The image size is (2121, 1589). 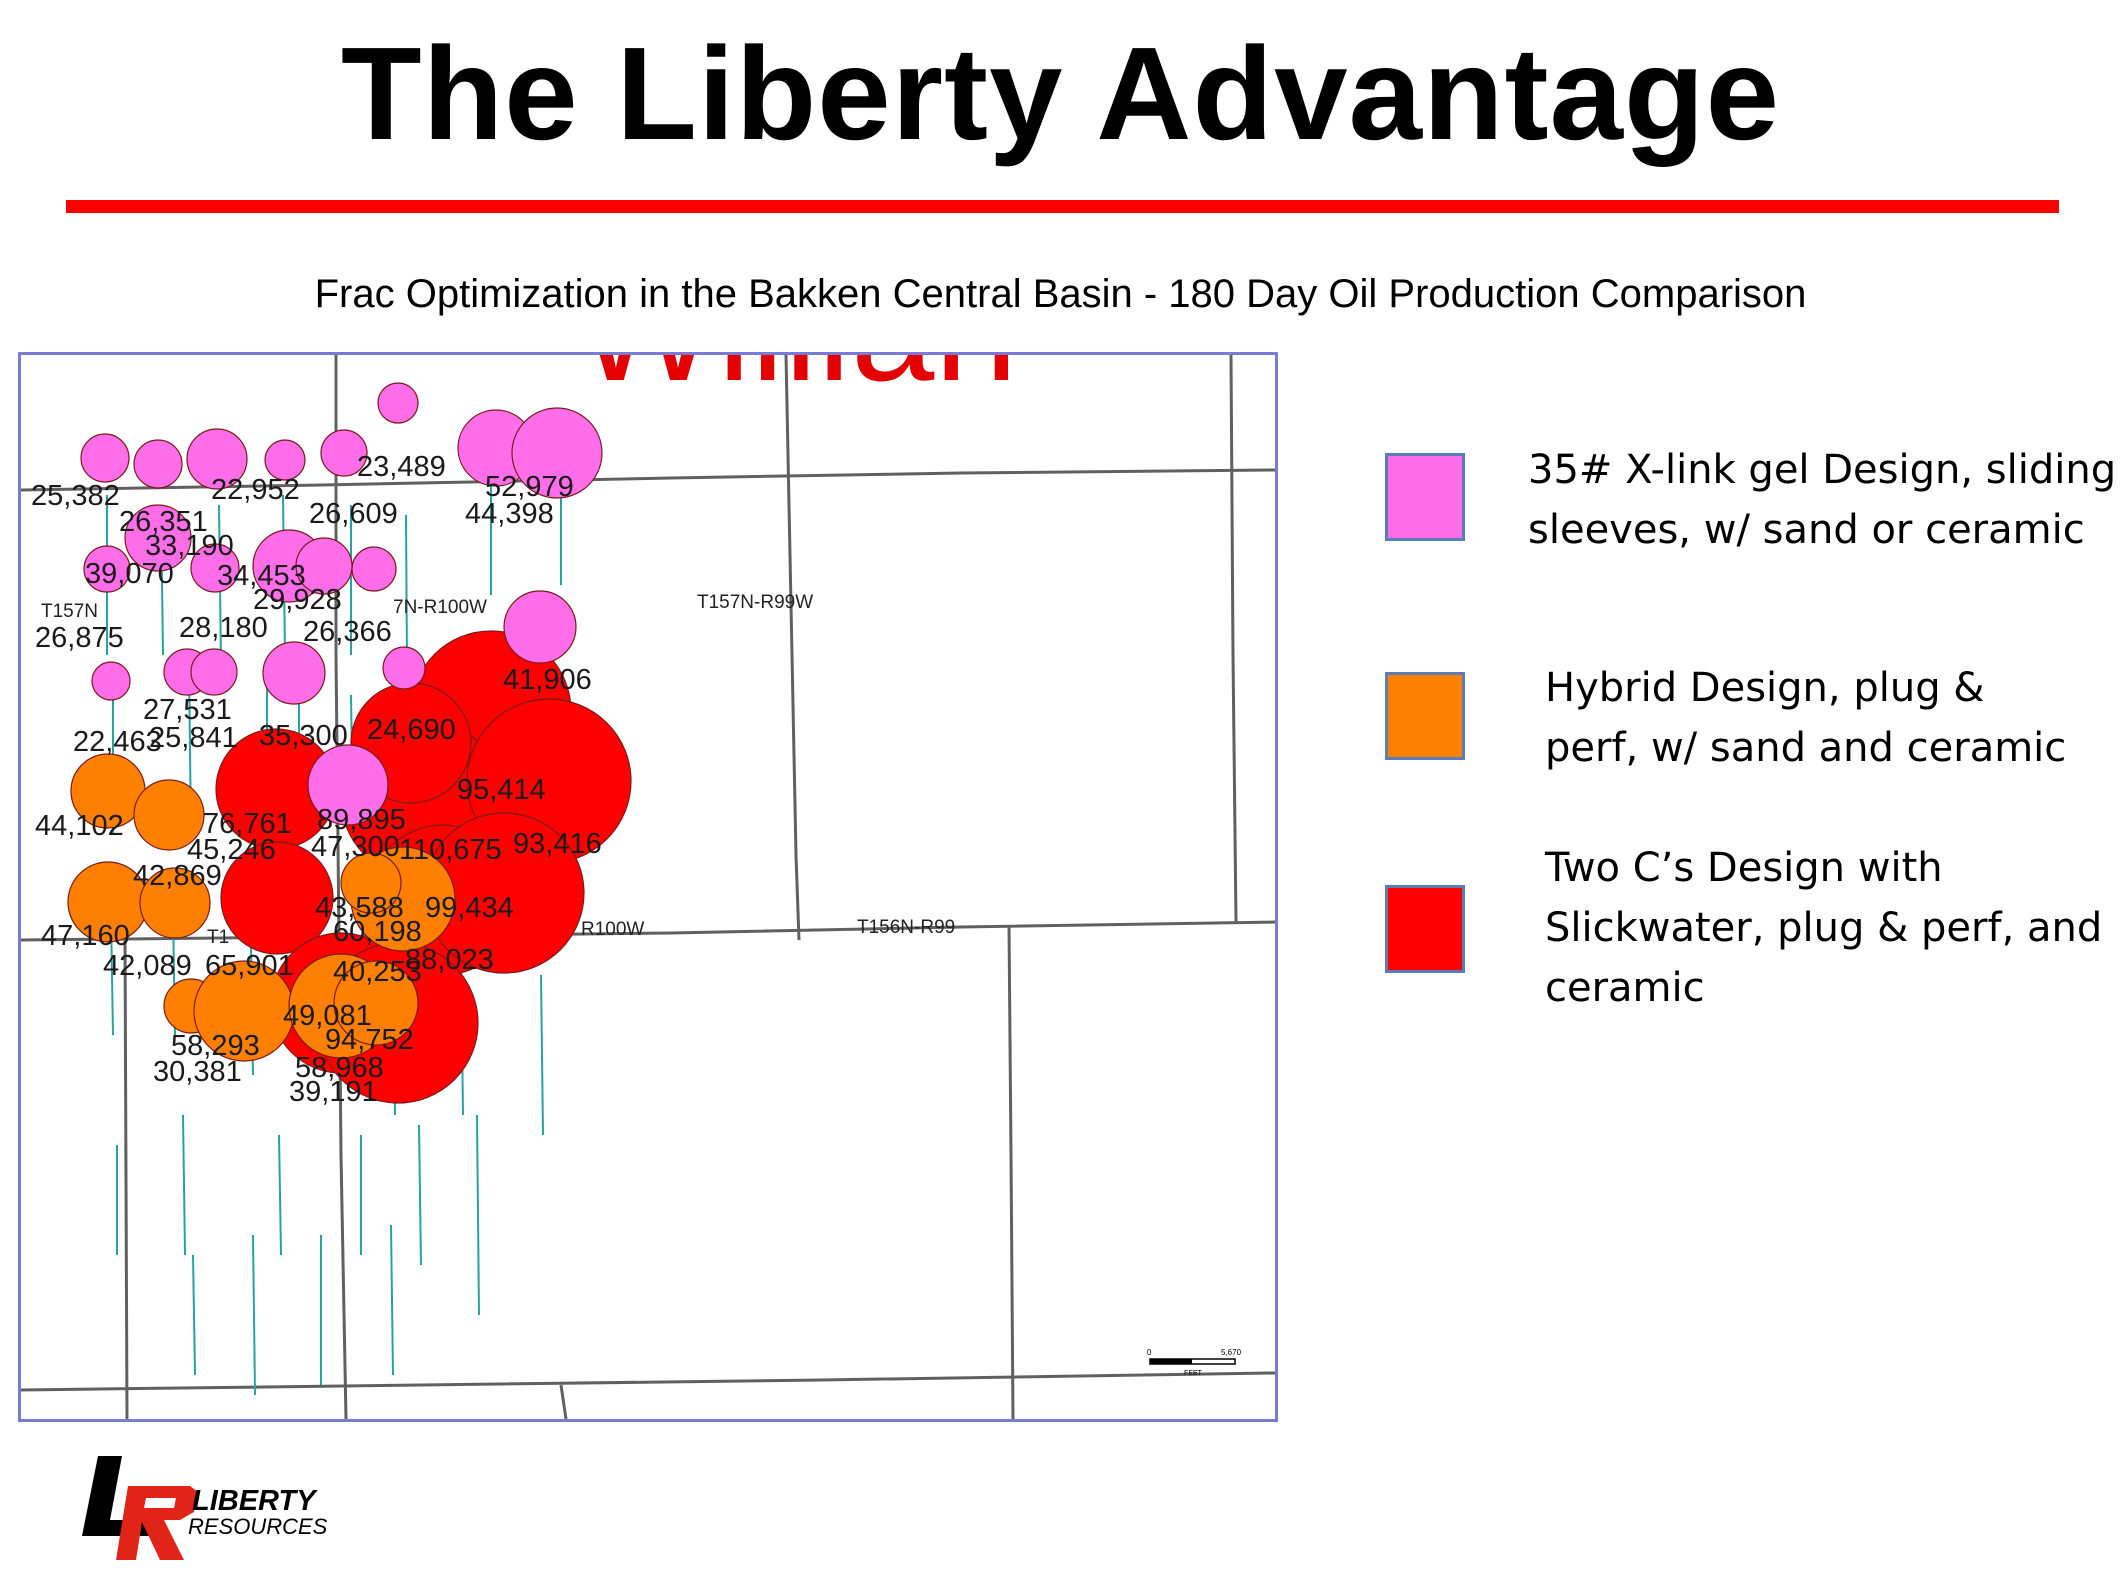 I want to click on well-production-label: 39,070, so click(x=129, y=574).